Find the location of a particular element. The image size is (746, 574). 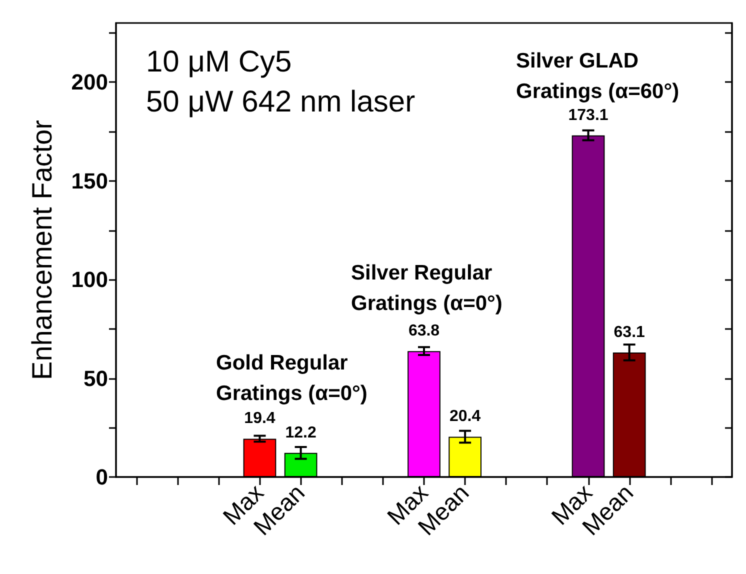

y-tick-label: 200 is located at coordinates (89, 82).